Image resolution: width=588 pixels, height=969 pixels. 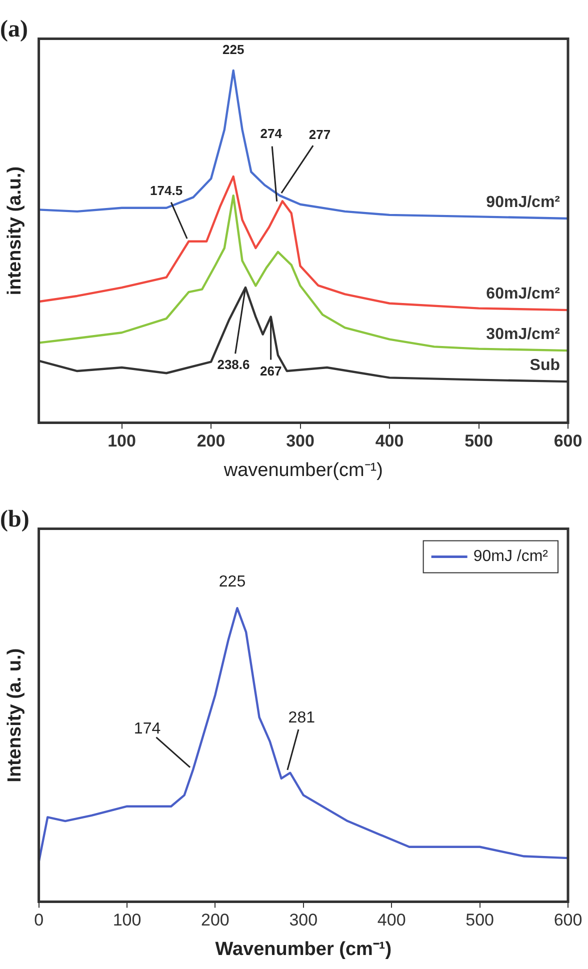 I want to click on annotation: 267, so click(x=271, y=370).